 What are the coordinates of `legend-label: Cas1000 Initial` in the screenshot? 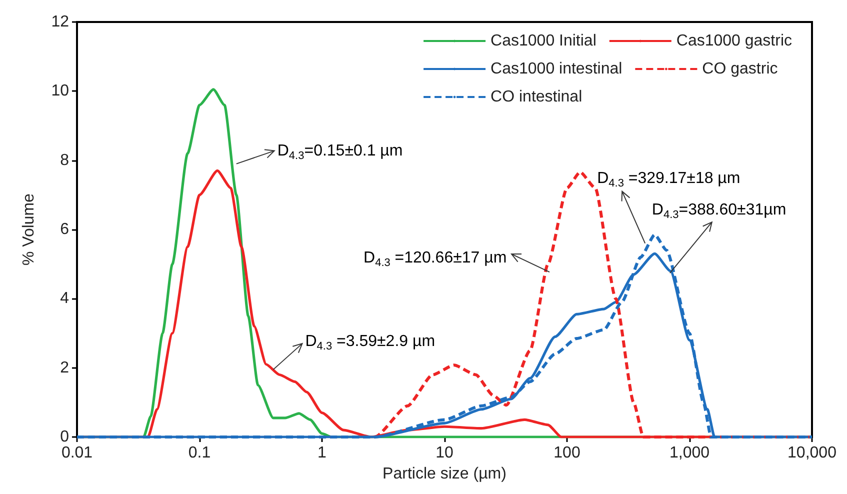 It's located at (543, 41).